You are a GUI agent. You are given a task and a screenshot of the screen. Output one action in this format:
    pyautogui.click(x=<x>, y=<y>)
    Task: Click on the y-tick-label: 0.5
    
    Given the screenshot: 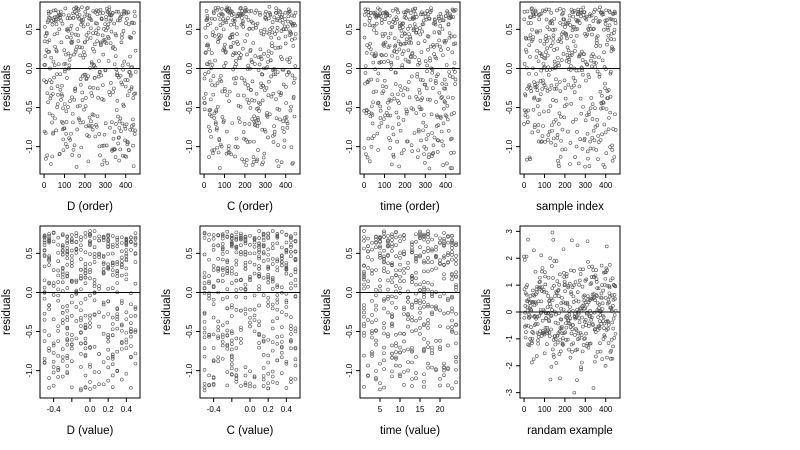 What is the action you would take?
    pyautogui.click(x=509, y=29)
    